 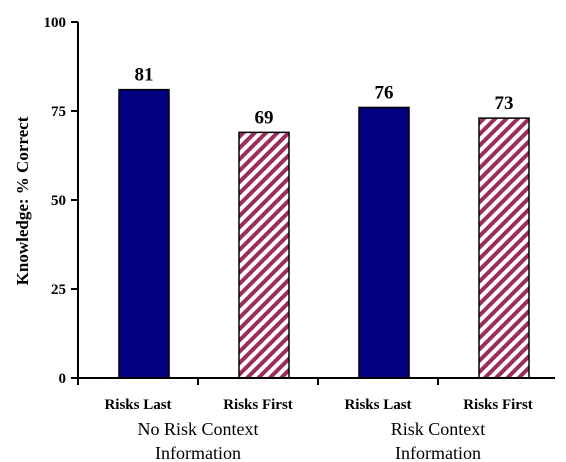 What do you see at coordinates (316, 381) in the screenshot?
I see `x-axis` at bounding box center [316, 381].